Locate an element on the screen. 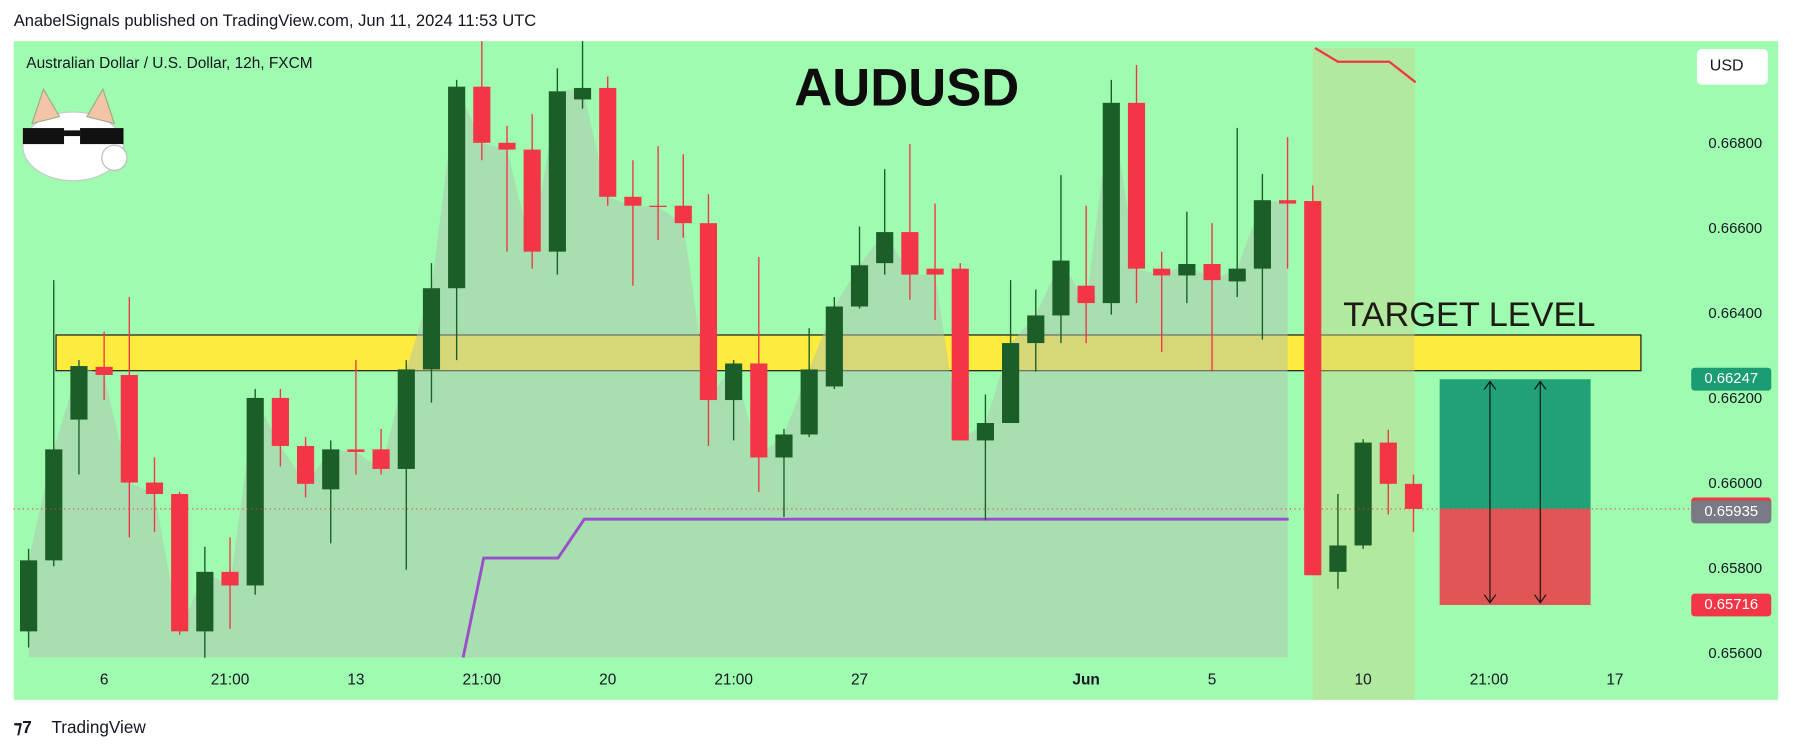 Image resolution: width=1793 pixels, height=753 pixels. x-tick-label: 27 is located at coordinates (859, 679).